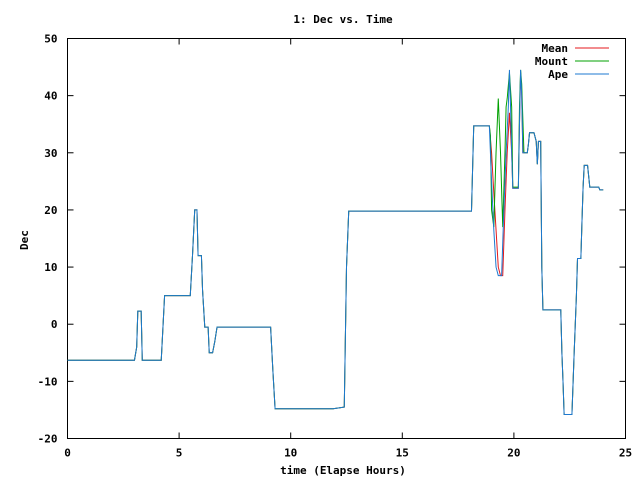 The height and width of the screenshot is (480, 640). I want to click on x-tick-label-0: 0, so click(67, 453).